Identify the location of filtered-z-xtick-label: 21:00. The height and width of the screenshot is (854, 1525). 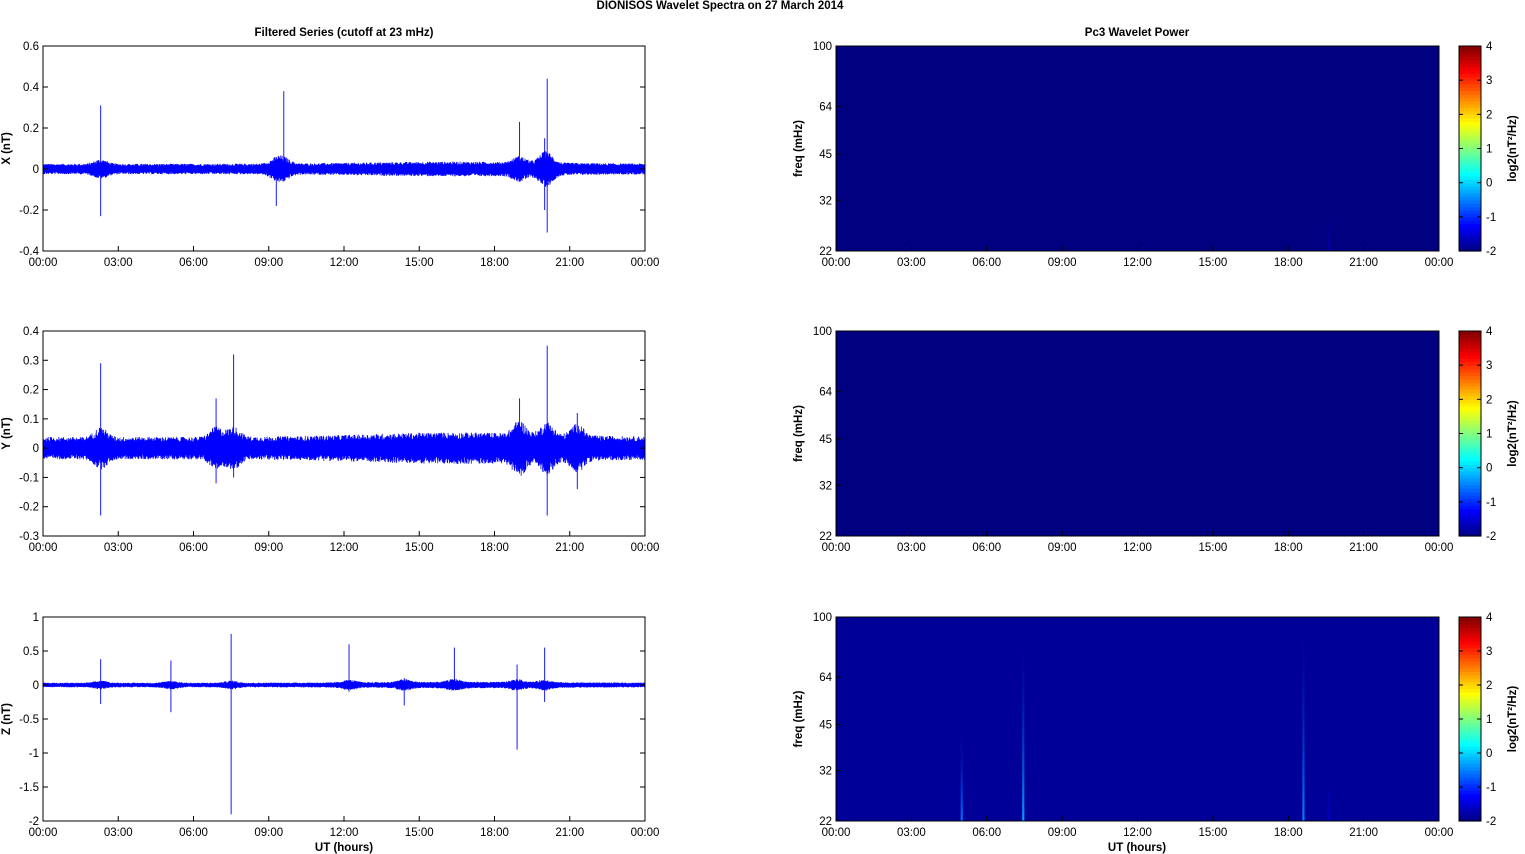
(569, 833).